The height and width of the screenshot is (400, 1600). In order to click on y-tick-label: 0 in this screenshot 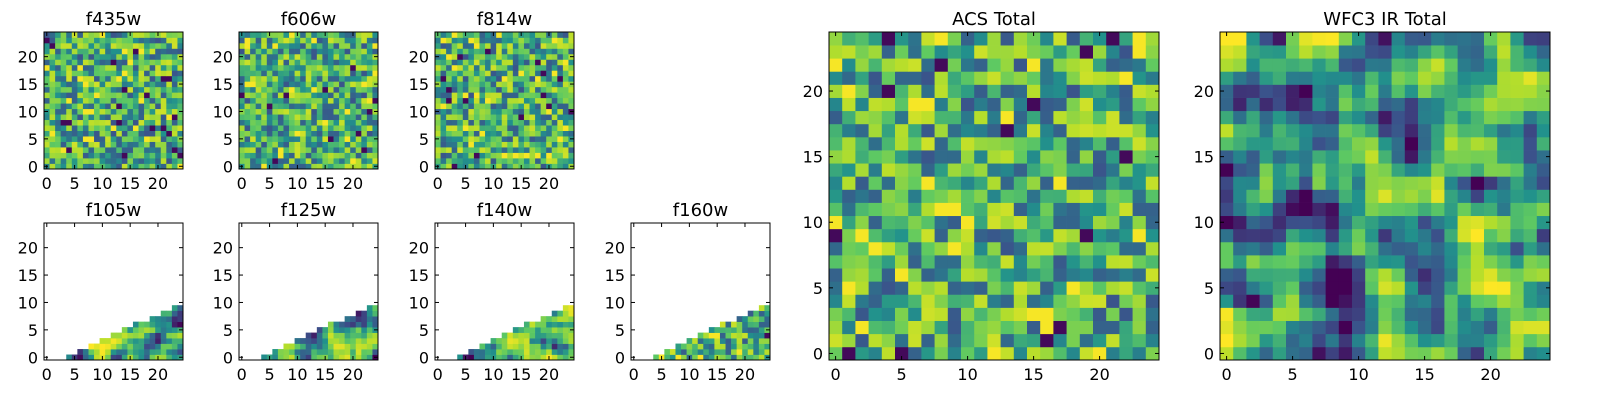, I will do `click(228, 166)`.